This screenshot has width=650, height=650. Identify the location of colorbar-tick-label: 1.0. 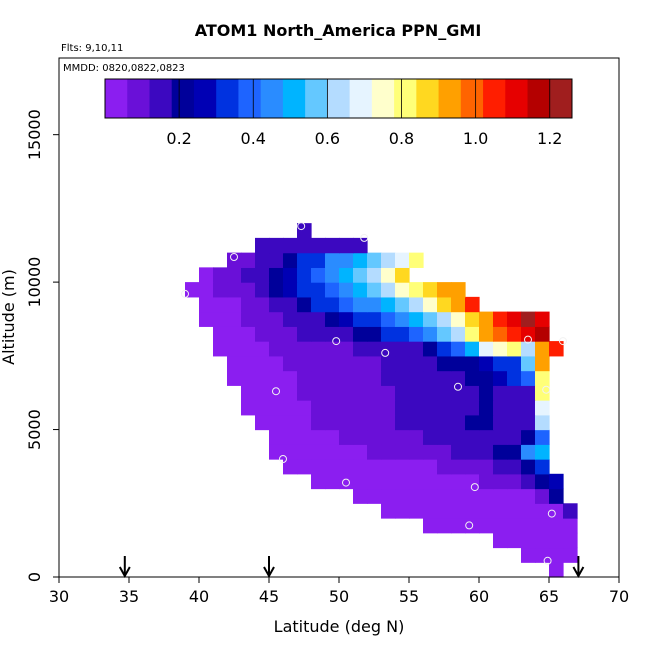
(475, 138).